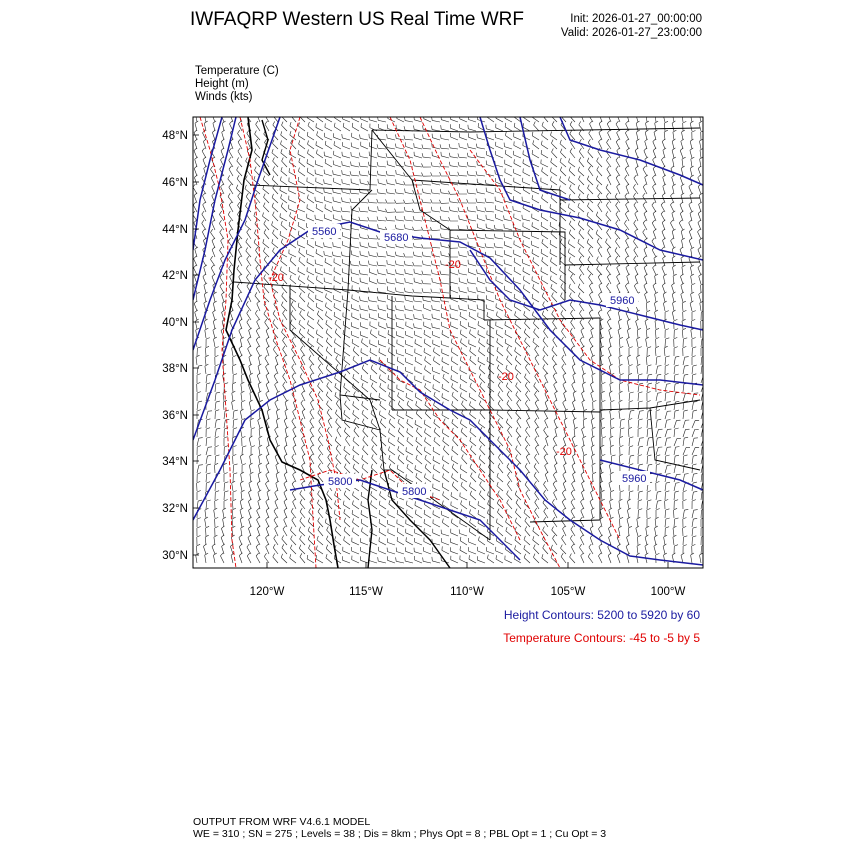 This screenshot has width=850, height=850. What do you see at coordinates (568, 592) in the screenshot?
I see `lon-label-105: 105°W` at bounding box center [568, 592].